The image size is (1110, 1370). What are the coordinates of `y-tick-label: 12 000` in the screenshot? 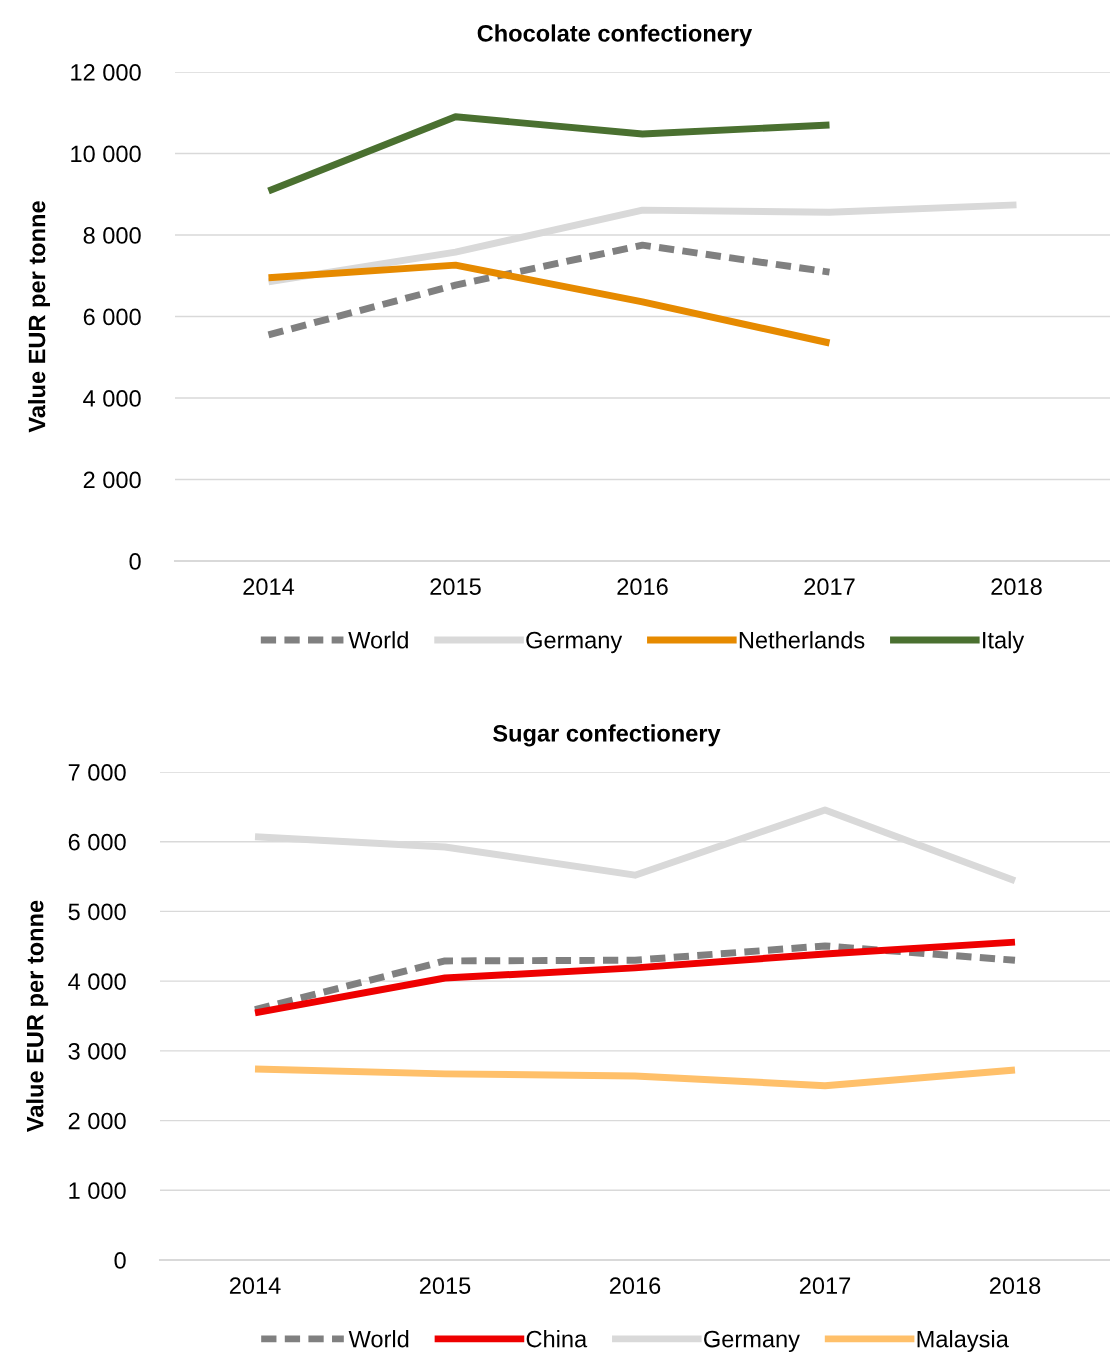 It's located at (106, 72).